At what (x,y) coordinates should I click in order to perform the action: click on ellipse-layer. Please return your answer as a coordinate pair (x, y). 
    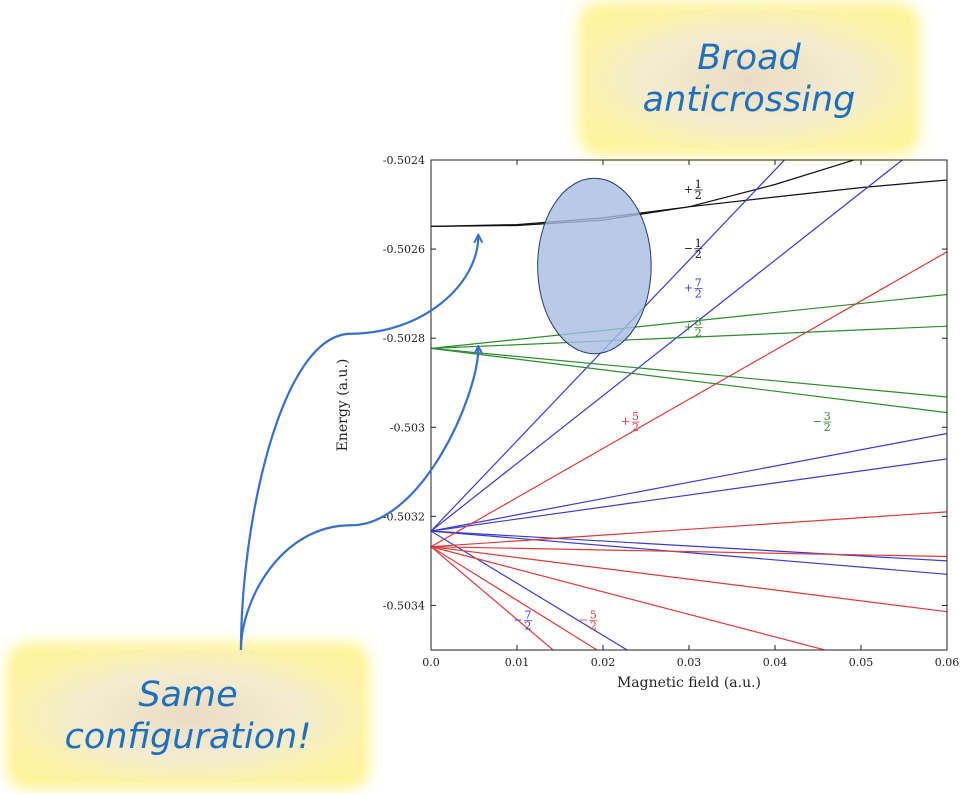
    Looking at the image, I should click on (594, 266).